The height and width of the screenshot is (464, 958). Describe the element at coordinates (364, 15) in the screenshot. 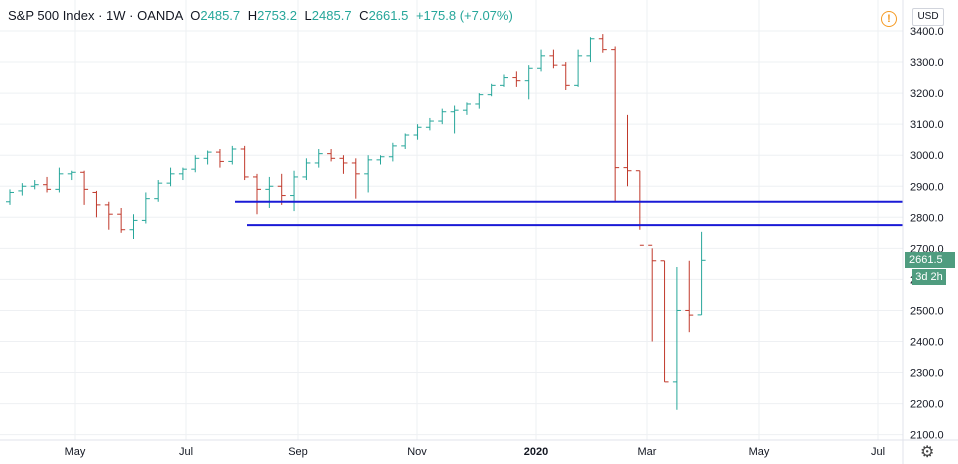

I see `close-label: C` at that location.